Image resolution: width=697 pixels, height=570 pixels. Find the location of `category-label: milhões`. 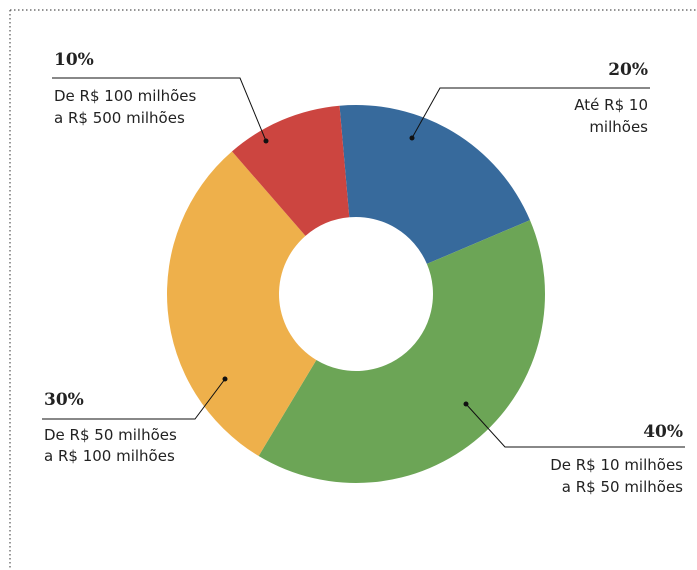

category-label: milhões is located at coordinates (618, 127).